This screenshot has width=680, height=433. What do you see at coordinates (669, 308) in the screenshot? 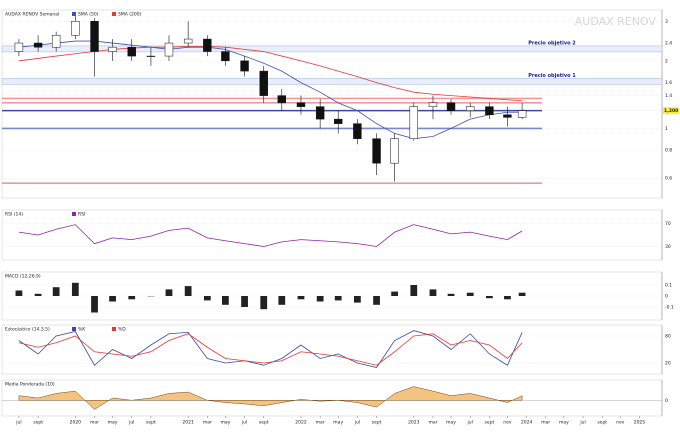
I see `y-tick-label: -0.1` at bounding box center [669, 308].